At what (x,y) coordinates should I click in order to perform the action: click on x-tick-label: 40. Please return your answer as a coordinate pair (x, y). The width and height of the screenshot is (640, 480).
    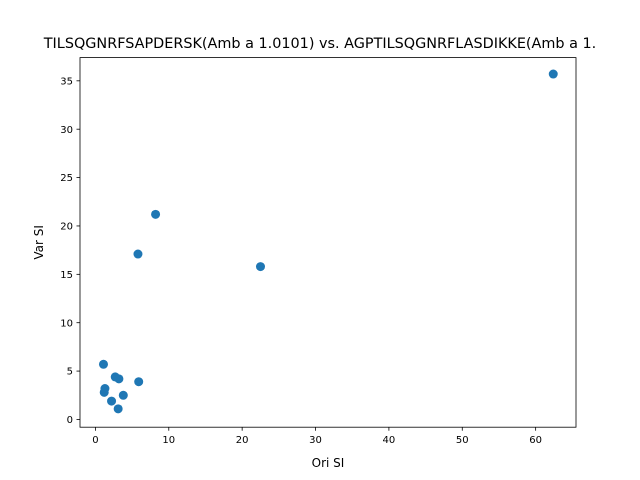
    Looking at the image, I should click on (389, 440).